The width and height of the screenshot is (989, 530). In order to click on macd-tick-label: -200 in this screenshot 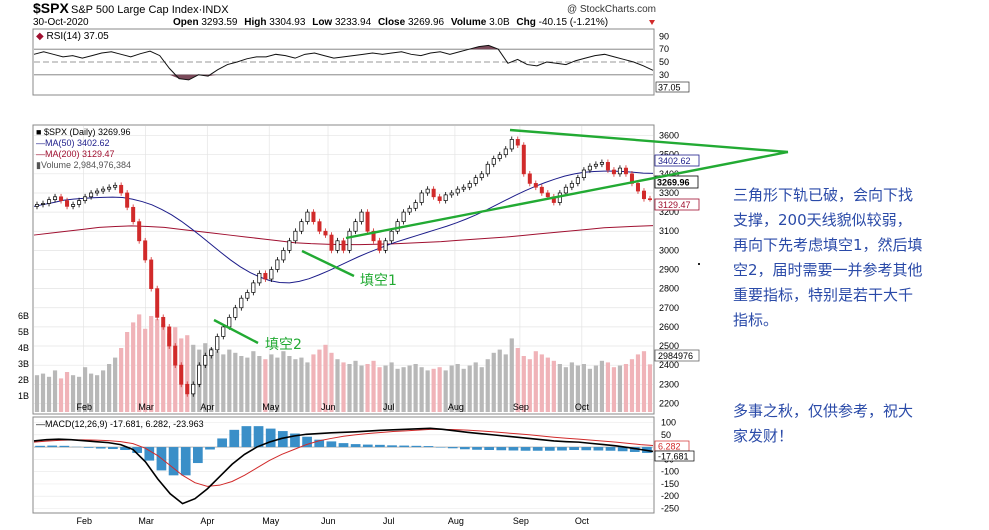, I will do `click(670, 496)`.